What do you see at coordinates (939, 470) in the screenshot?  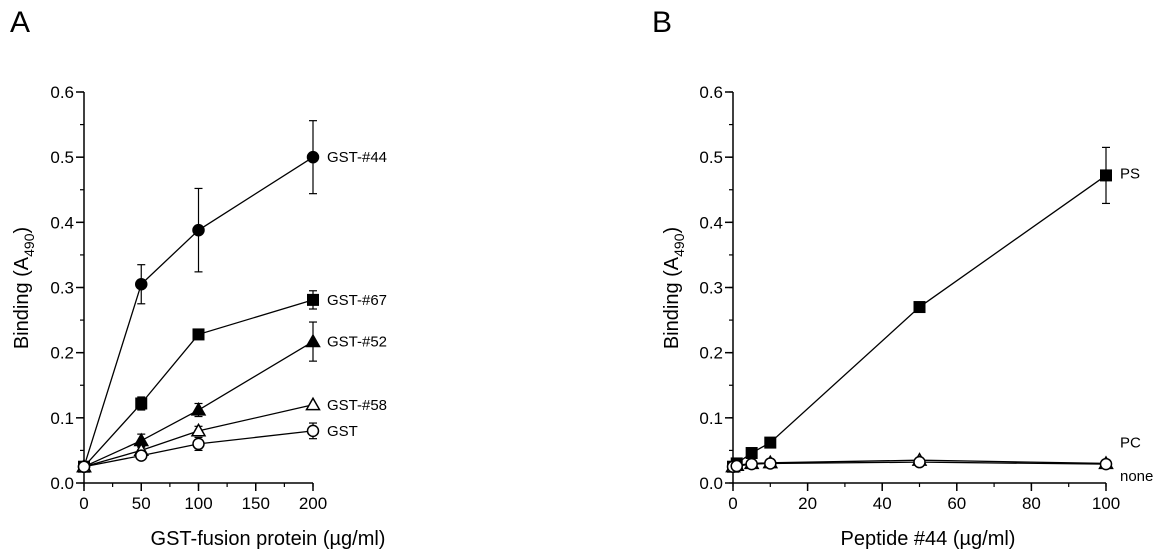 I see `series-none: none` at bounding box center [939, 470].